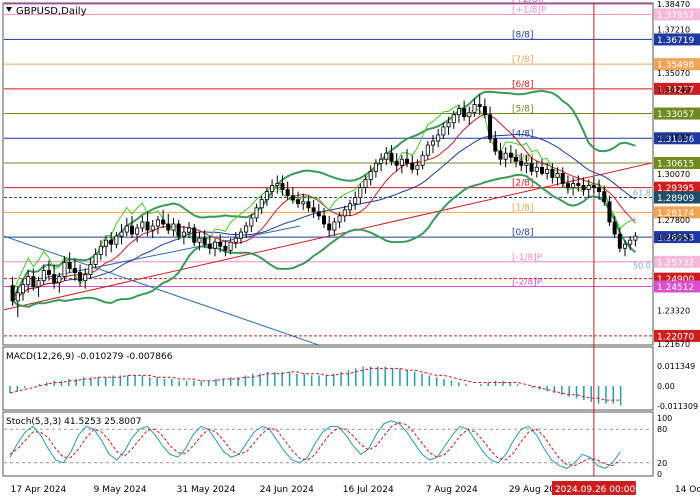 This screenshot has height=500, width=700. I want to click on price-label: 1.37957, so click(675, 16).